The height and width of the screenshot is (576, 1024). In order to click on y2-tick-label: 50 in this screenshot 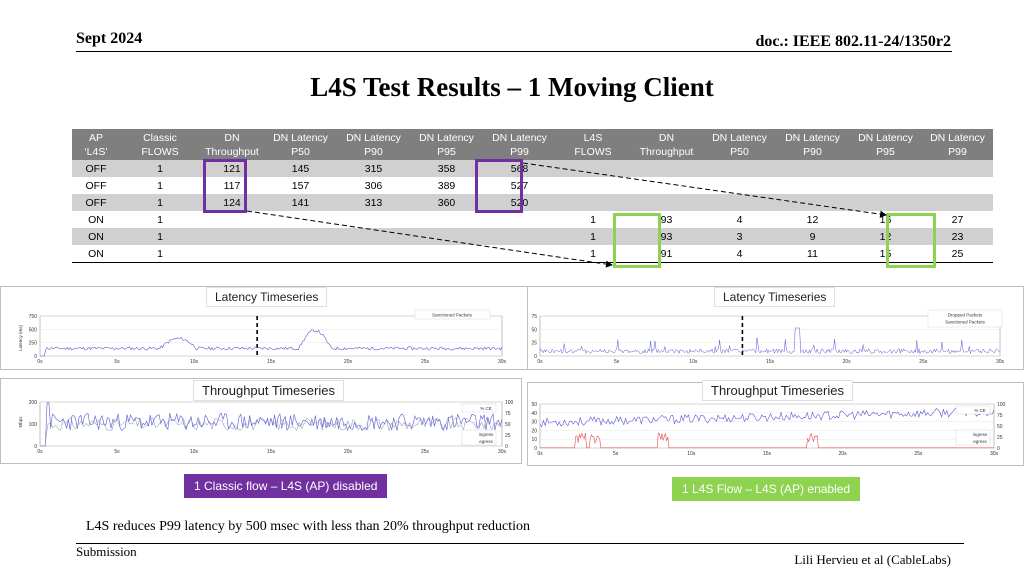, I will do `click(1000, 427)`.